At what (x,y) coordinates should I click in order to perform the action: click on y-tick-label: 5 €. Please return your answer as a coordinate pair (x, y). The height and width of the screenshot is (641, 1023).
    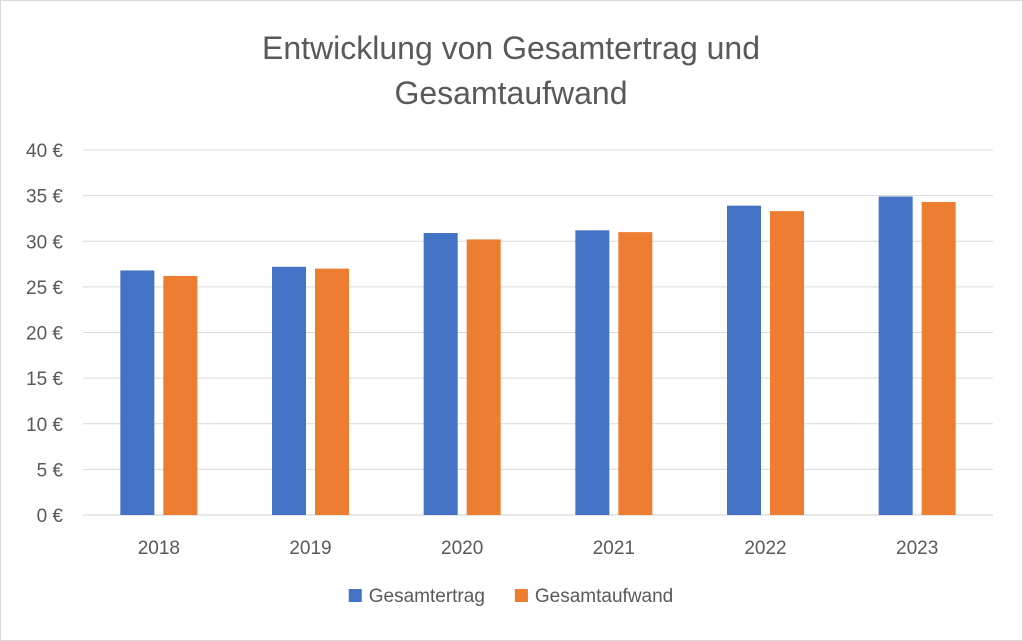
    Looking at the image, I should click on (50, 470).